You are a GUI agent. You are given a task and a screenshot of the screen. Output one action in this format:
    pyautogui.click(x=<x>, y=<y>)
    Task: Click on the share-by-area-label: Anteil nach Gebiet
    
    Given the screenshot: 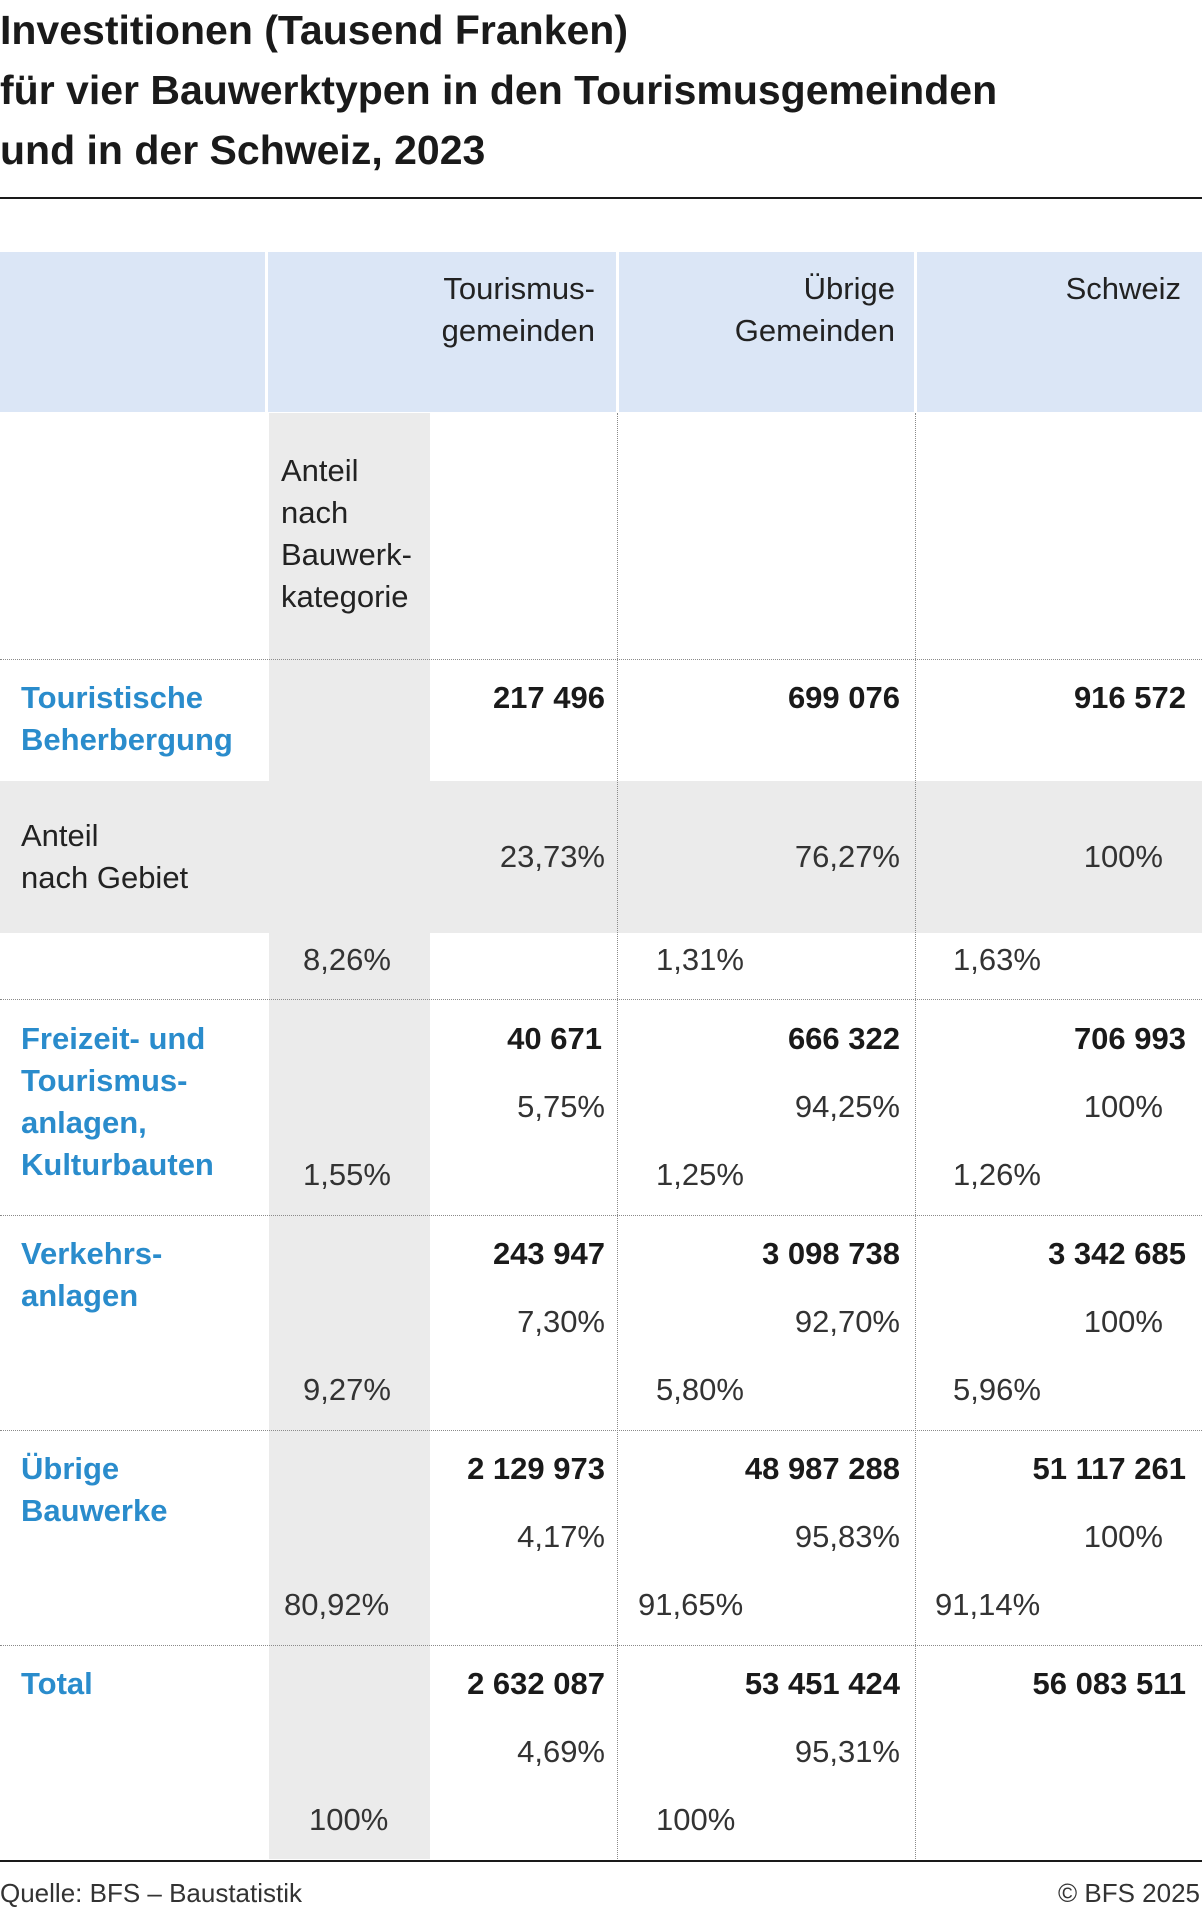 What is the action you would take?
    pyautogui.click(x=104, y=857)
    